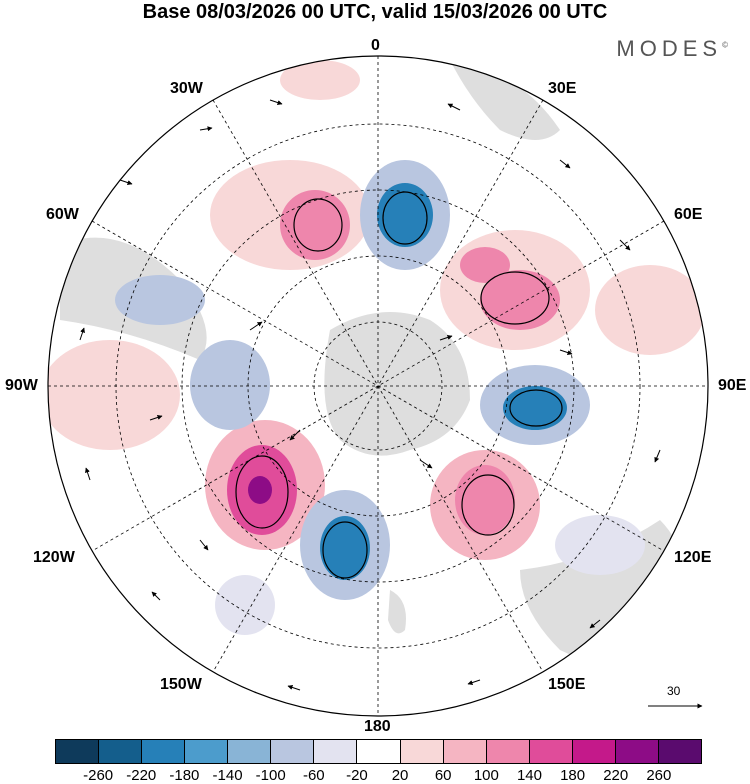 The image size is (750, 784). What do you see at coordinates (141, 775) in the screenshot?
I see `colorbar-tick-label: -220` at bounding box center [141, 775].